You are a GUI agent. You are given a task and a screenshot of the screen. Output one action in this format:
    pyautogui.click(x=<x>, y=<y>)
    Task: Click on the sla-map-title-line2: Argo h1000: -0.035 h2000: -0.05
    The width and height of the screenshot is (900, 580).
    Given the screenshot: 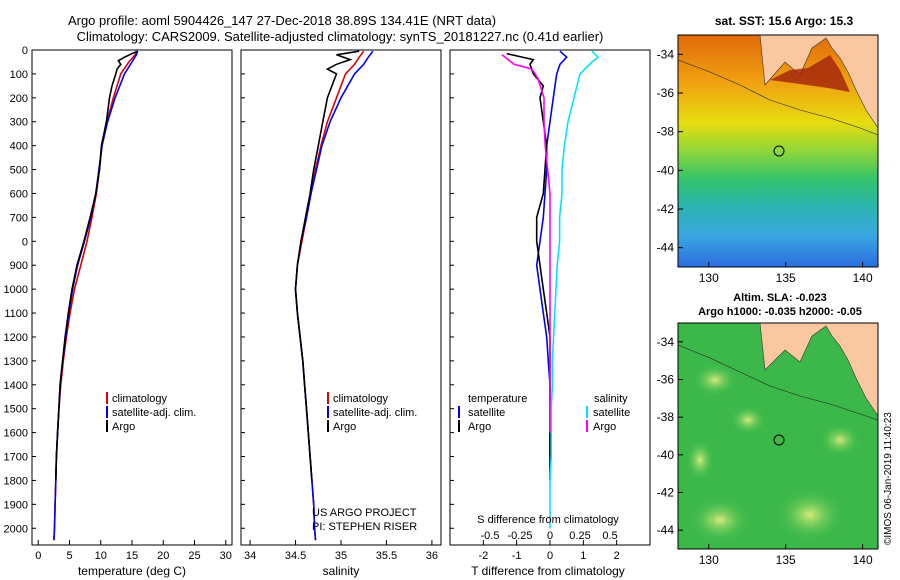 What is the action you would take?
    pyautogui.click(x=780, y=312)
    